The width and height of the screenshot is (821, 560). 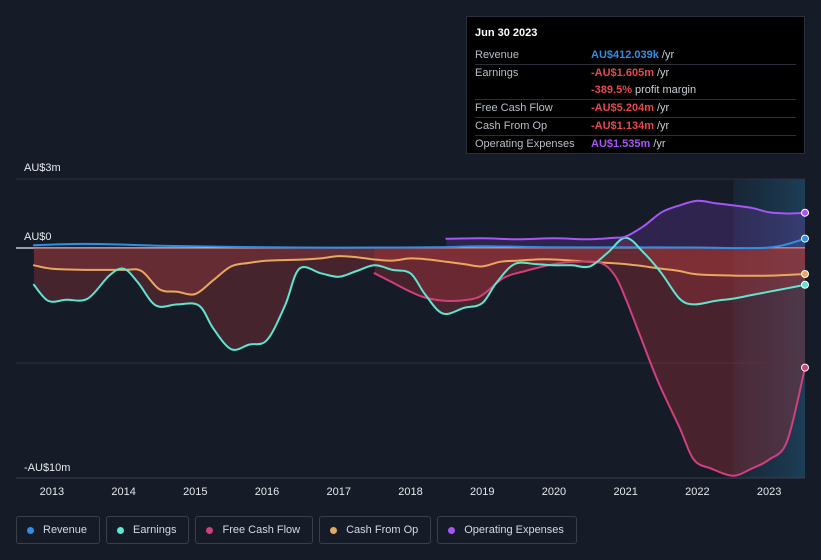 I want to click on legend-label: Operating Expenses, so click(x=514, y=530).